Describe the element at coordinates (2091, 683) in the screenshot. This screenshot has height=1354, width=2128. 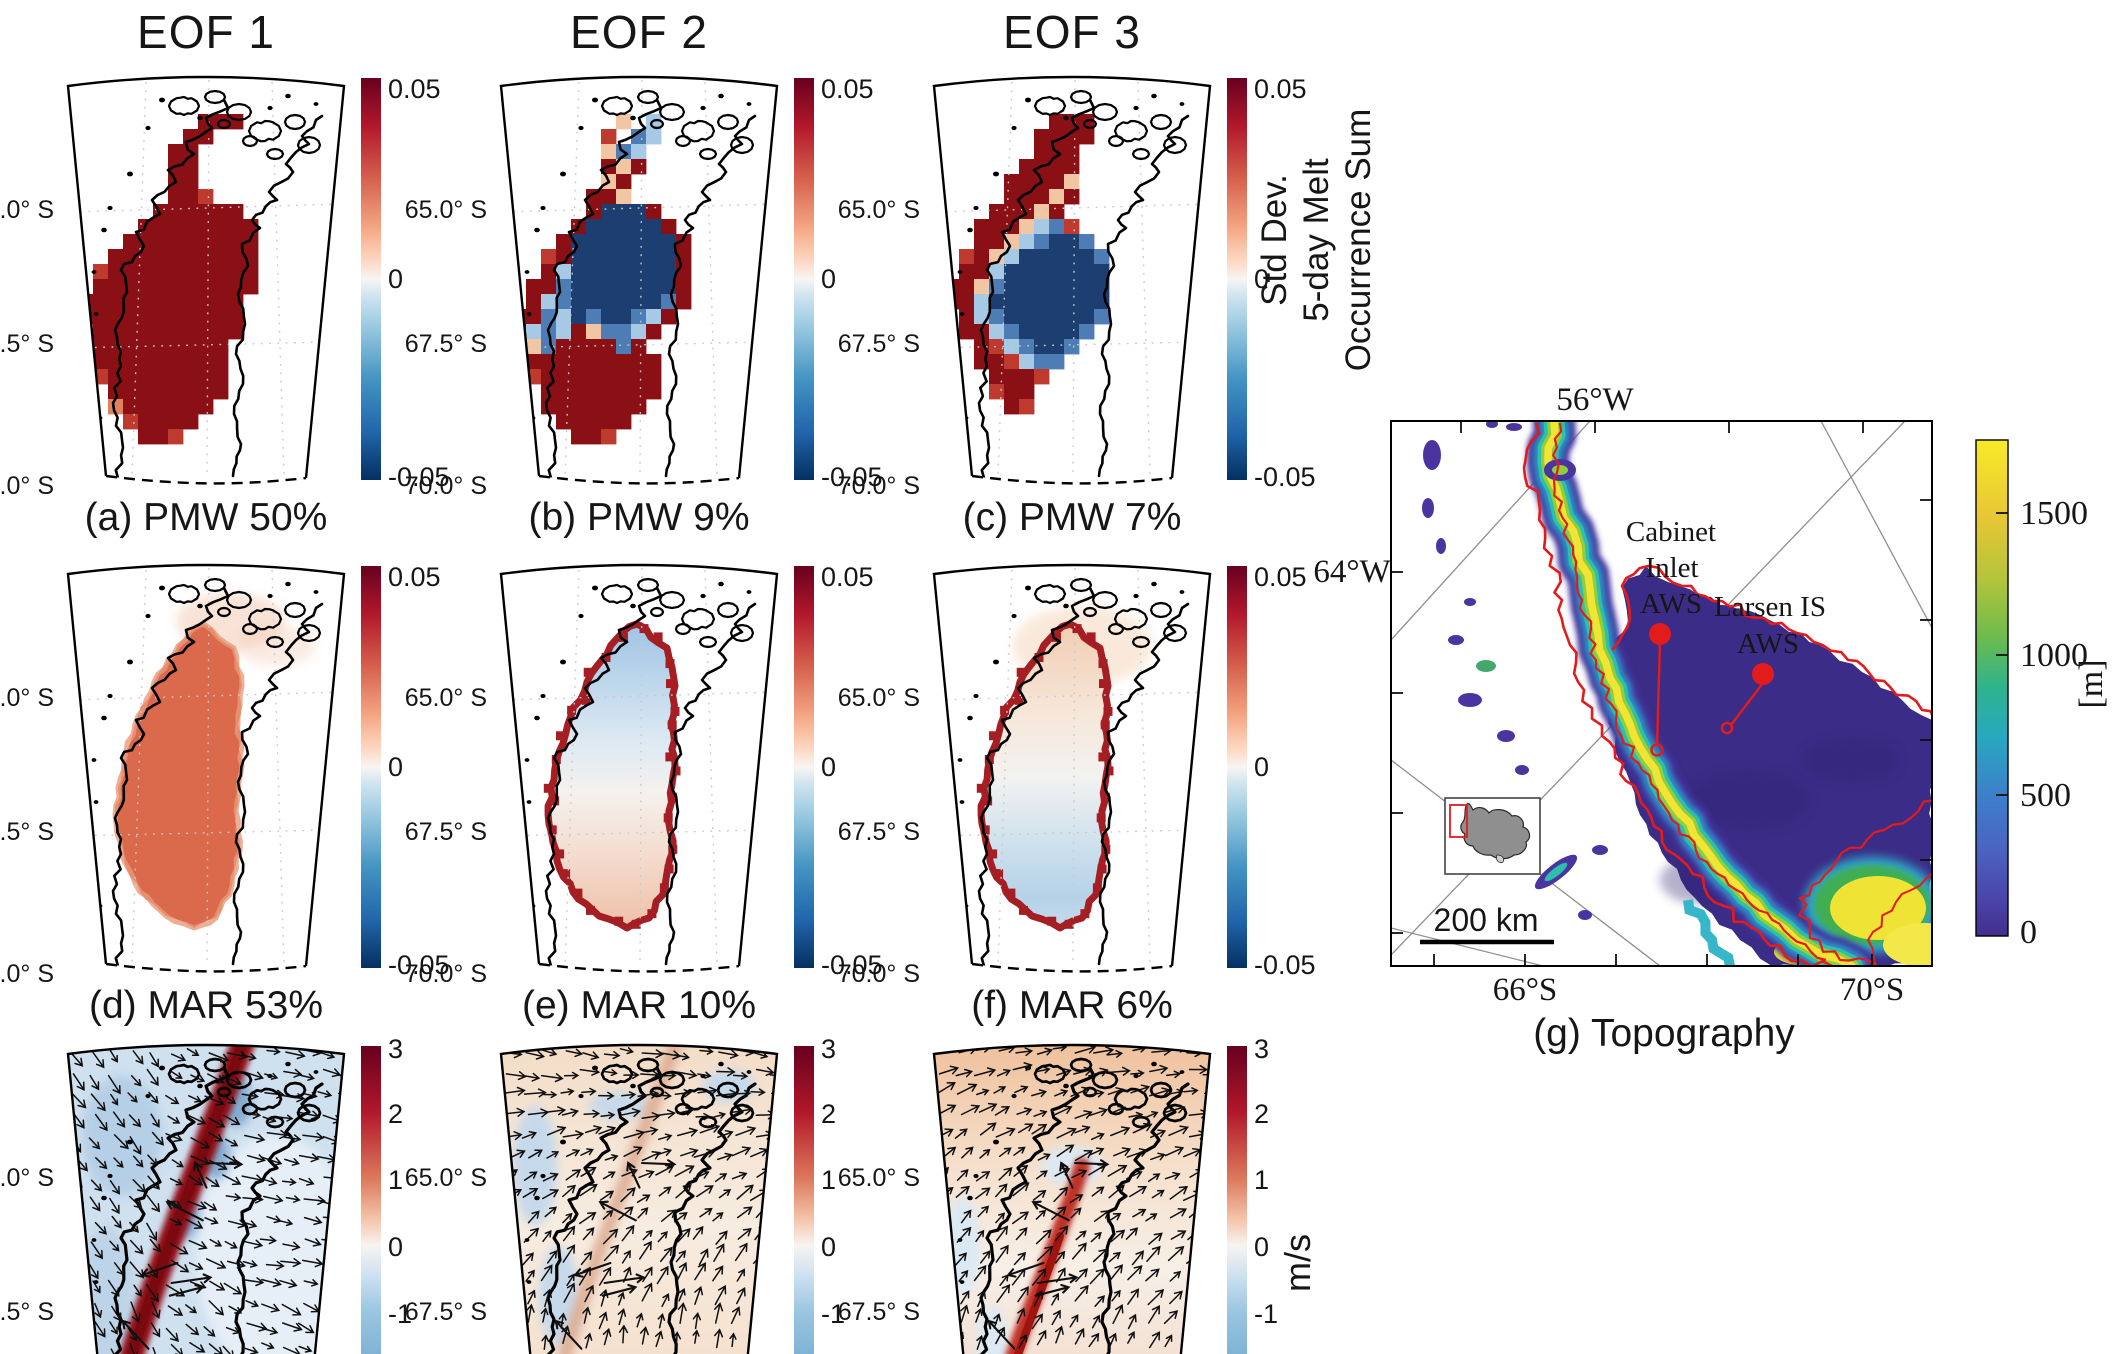
I see `topo-colorbar-axis-label: [m]` at that location.